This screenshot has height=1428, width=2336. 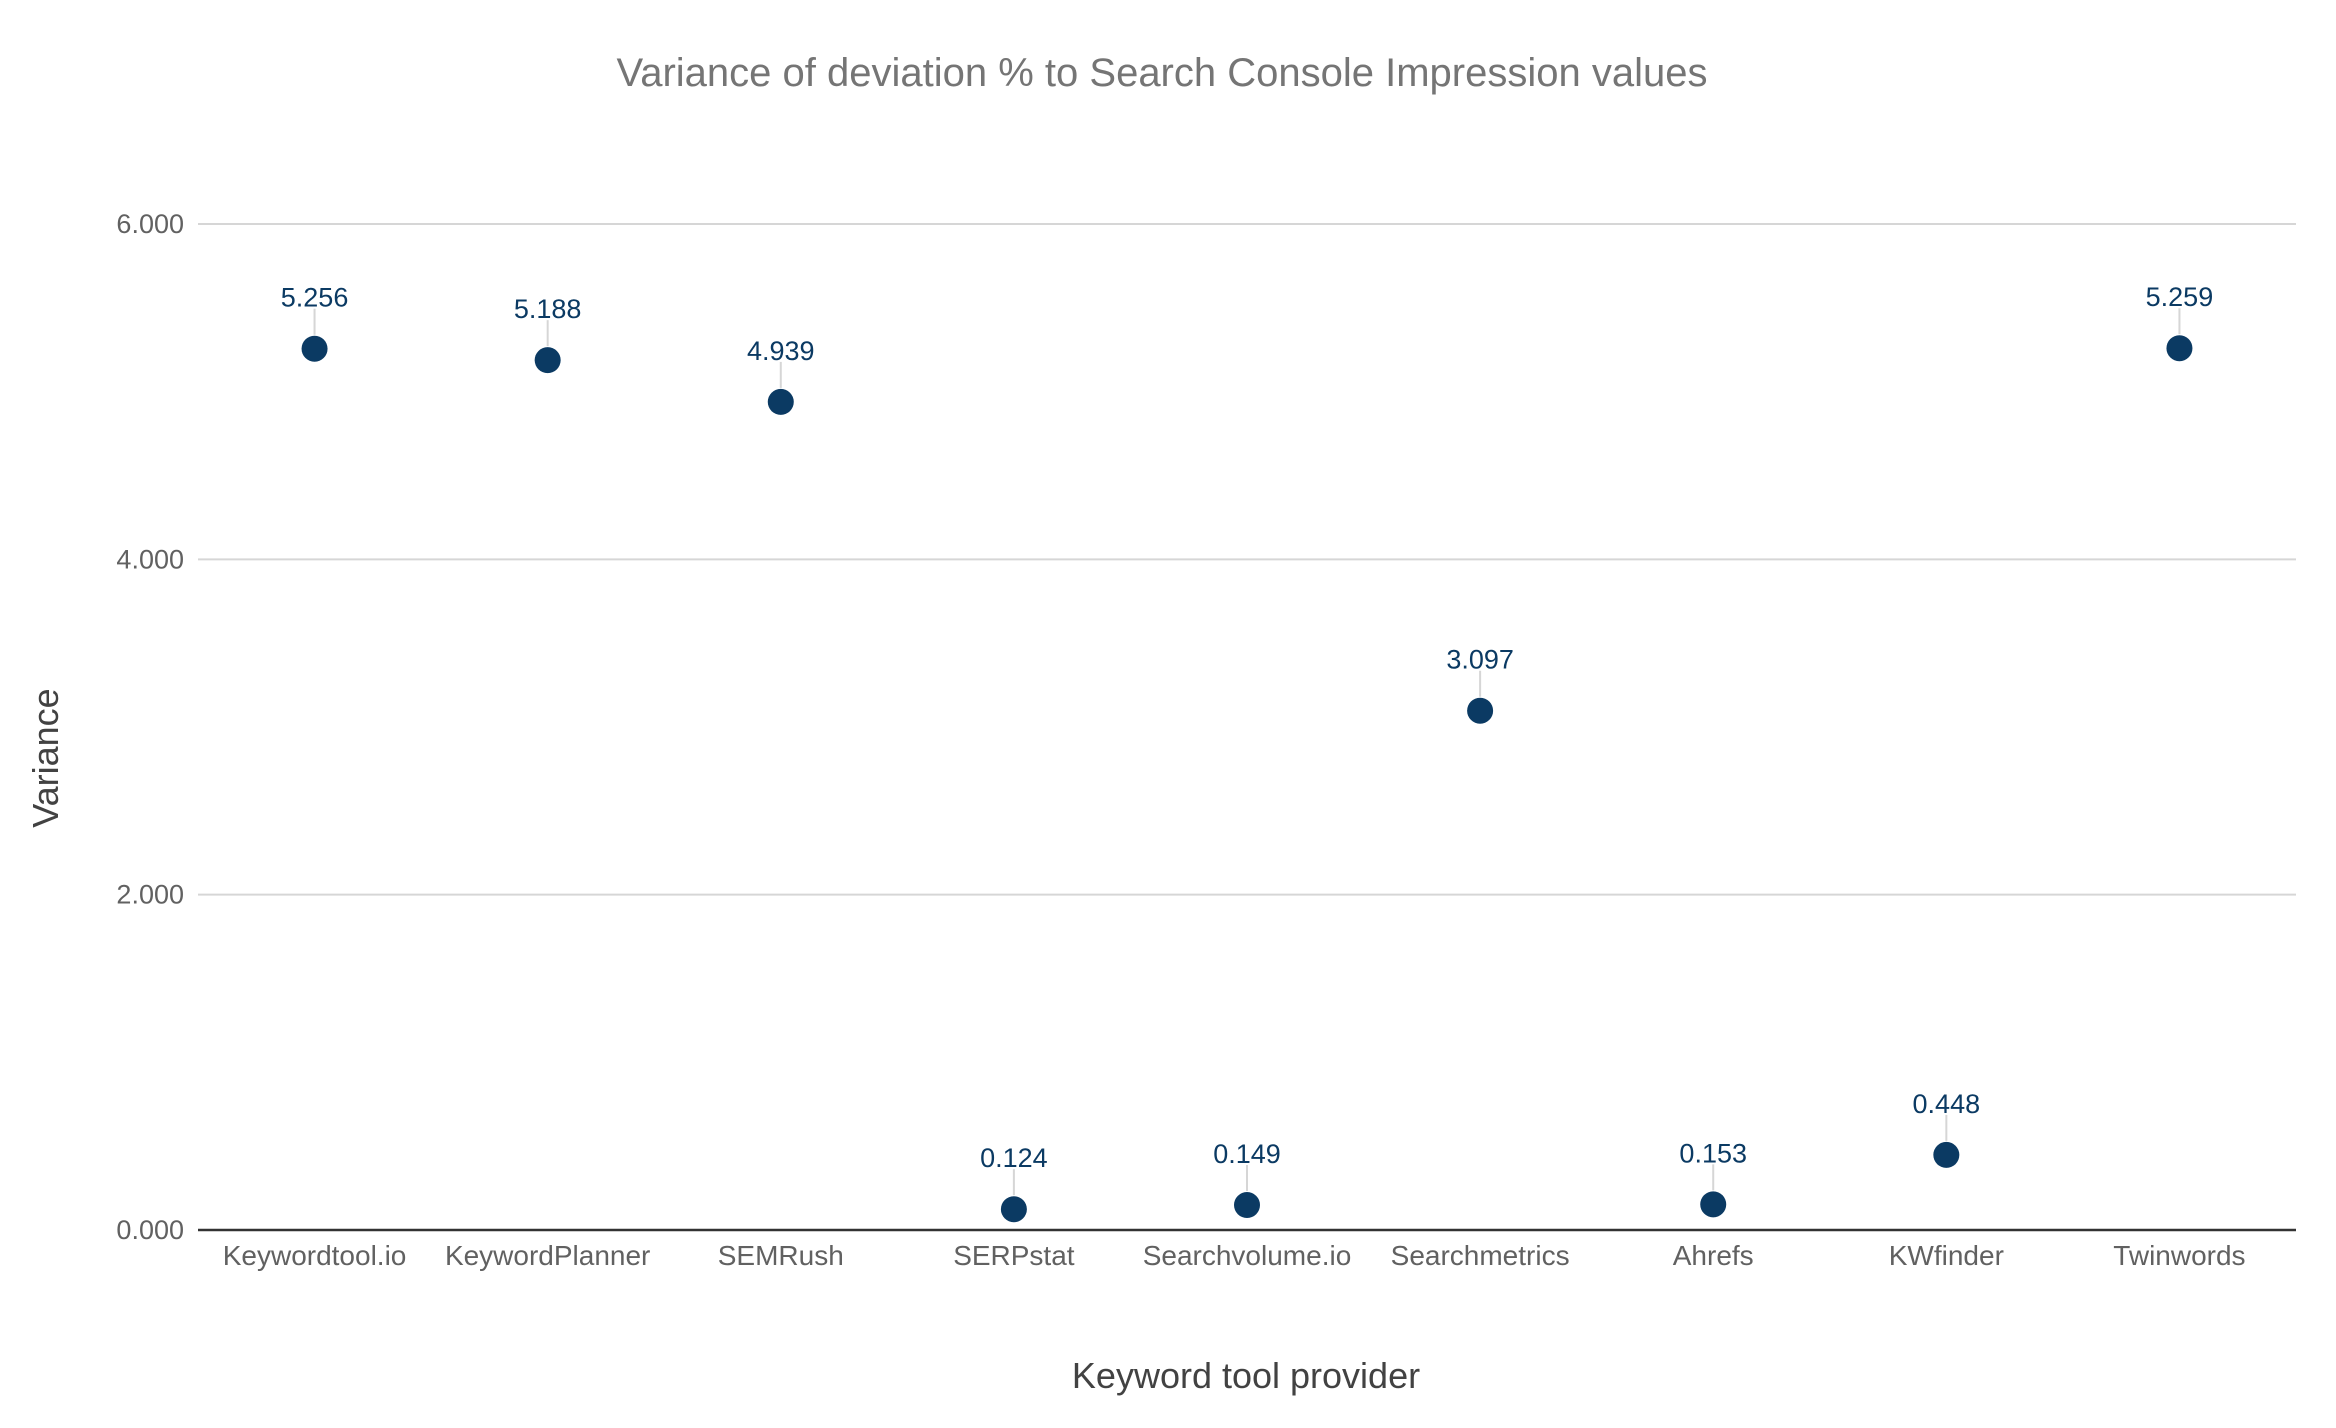 I want to click on x-tick-label: KWfinder, so click(x=1946, y=1255).